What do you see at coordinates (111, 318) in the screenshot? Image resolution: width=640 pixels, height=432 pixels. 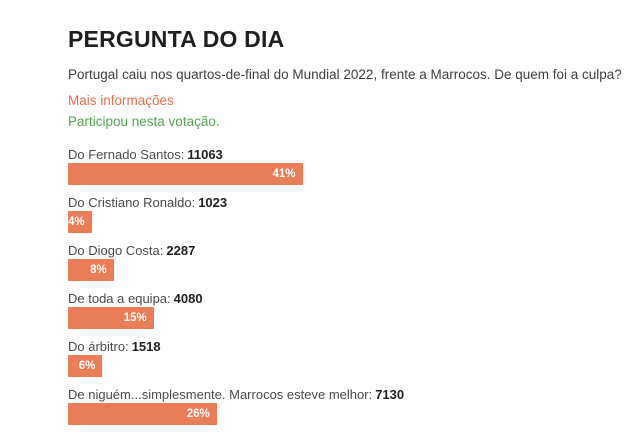 I see `result-bar: 15%` at bounding box center [111, 318].